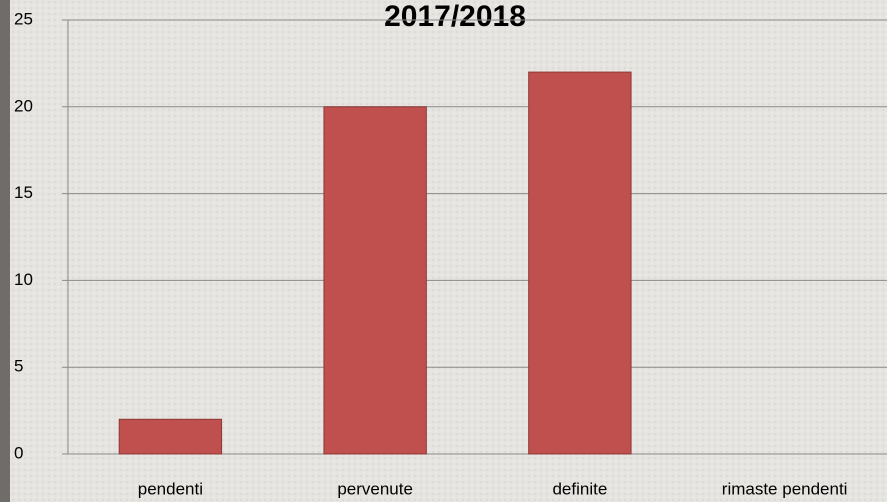 This screenshot has width=887, height=502. What do you see at coordinates (455, 16) in the screenshot?
I see `chart-title: 2017/2018` at bounding box center [455, 16].